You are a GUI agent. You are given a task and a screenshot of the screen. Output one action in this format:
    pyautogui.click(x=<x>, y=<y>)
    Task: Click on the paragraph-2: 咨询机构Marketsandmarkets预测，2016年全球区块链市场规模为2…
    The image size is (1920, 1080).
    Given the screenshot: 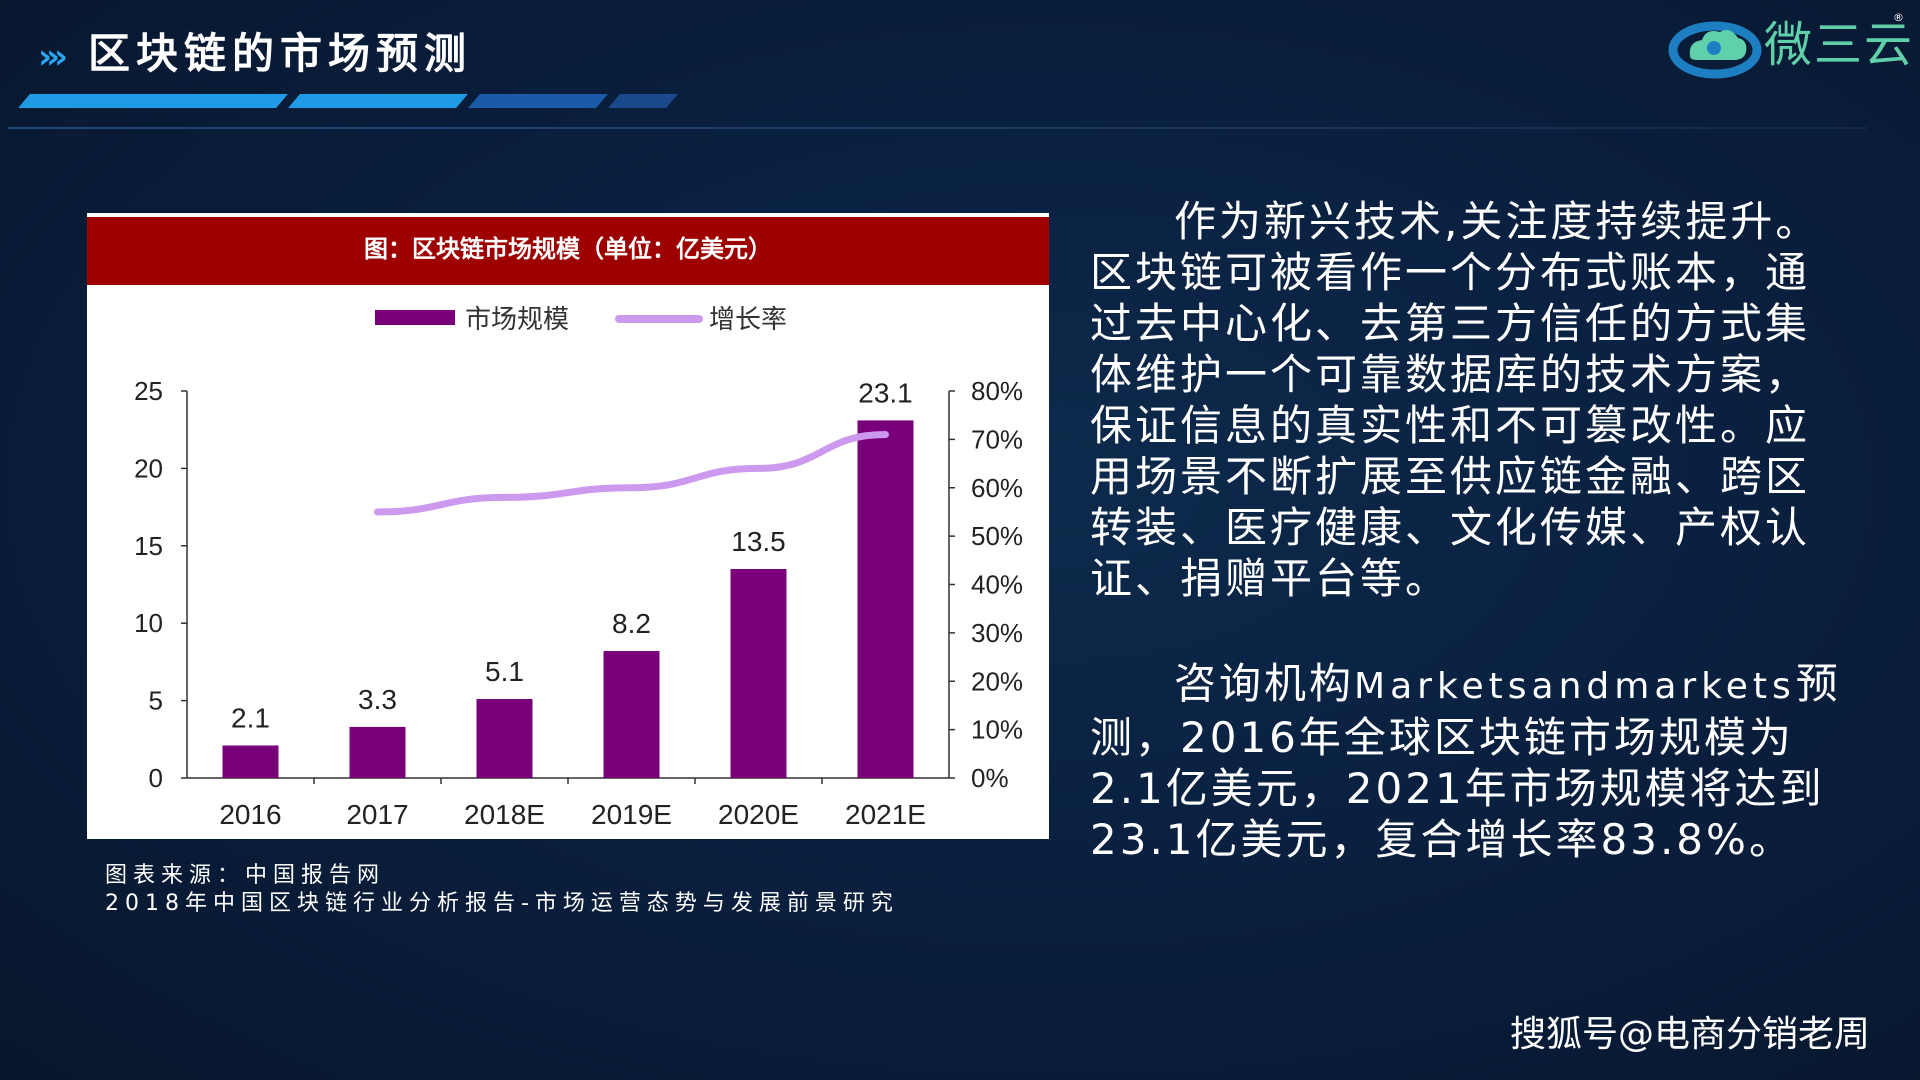 What is the action you would take?
    pyautogui.click(x=1470, y=761)
    